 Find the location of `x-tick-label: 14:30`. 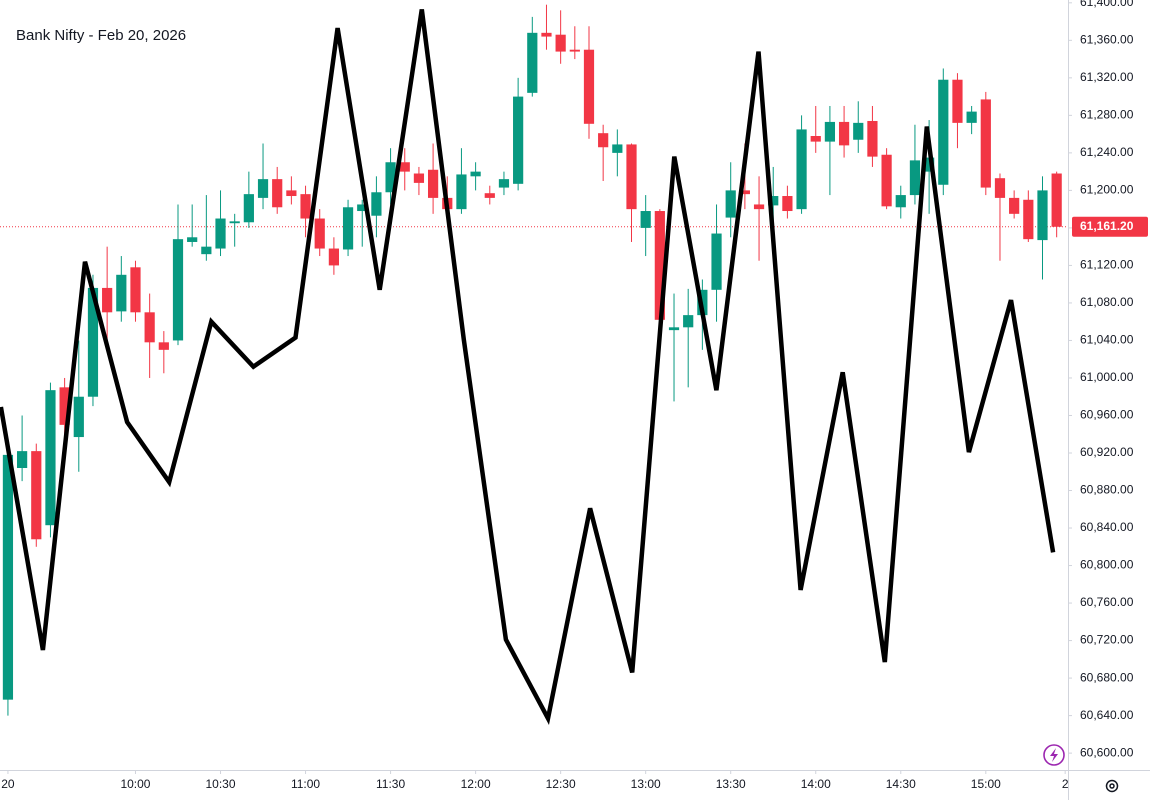

x-tick-label: 14:30 is located at coordinates (901, 784).